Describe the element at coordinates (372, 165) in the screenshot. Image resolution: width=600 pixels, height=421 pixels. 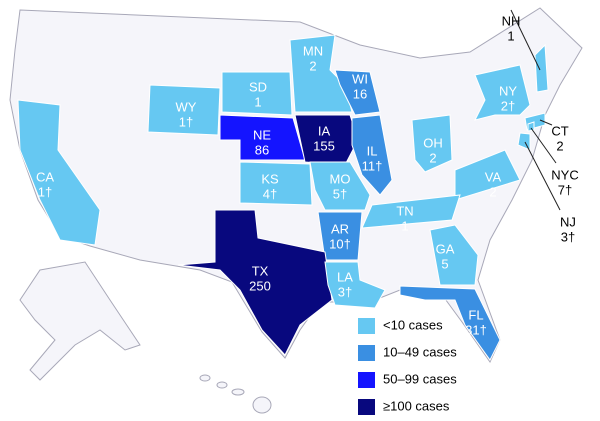
I see `state-count: 11†` at that location.